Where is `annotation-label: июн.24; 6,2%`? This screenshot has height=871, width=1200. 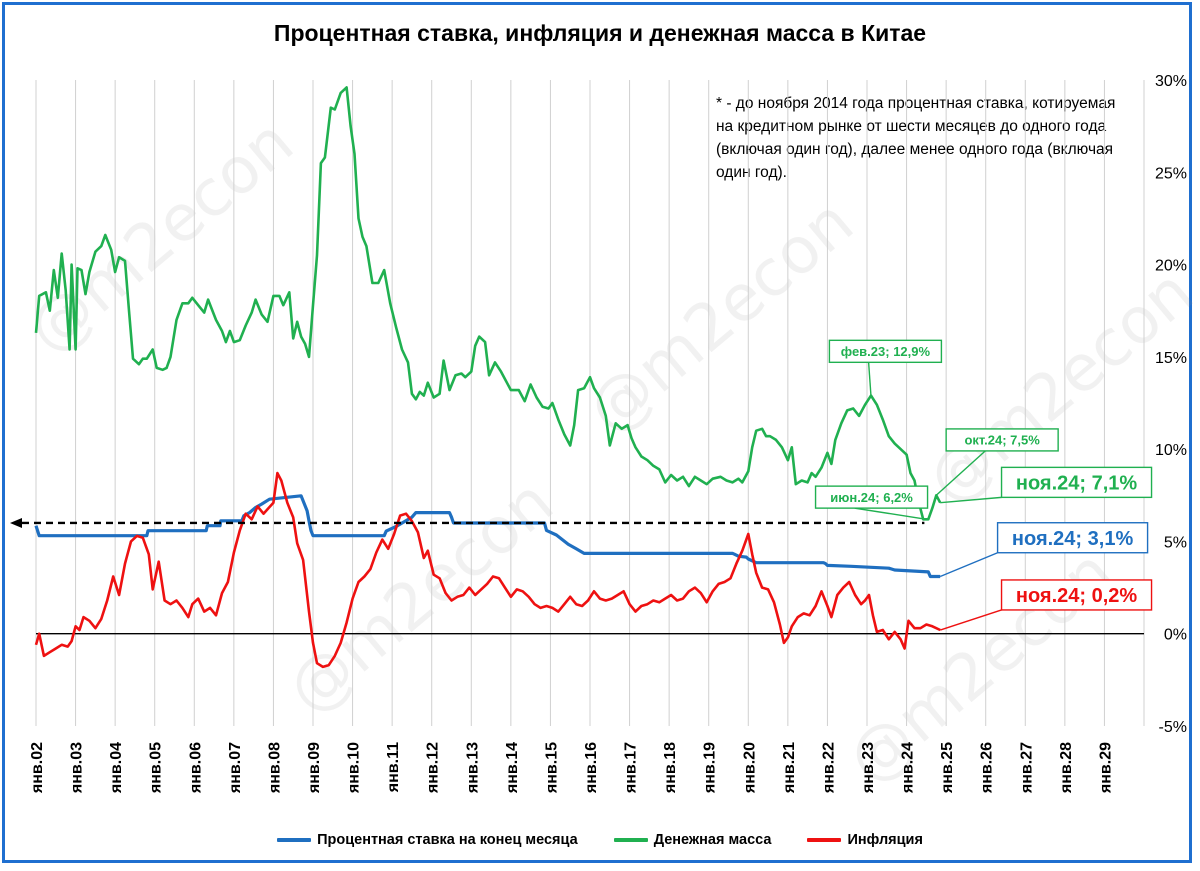
annotation-label: июн.24; 6,2% is located at coordinates (871, 497).